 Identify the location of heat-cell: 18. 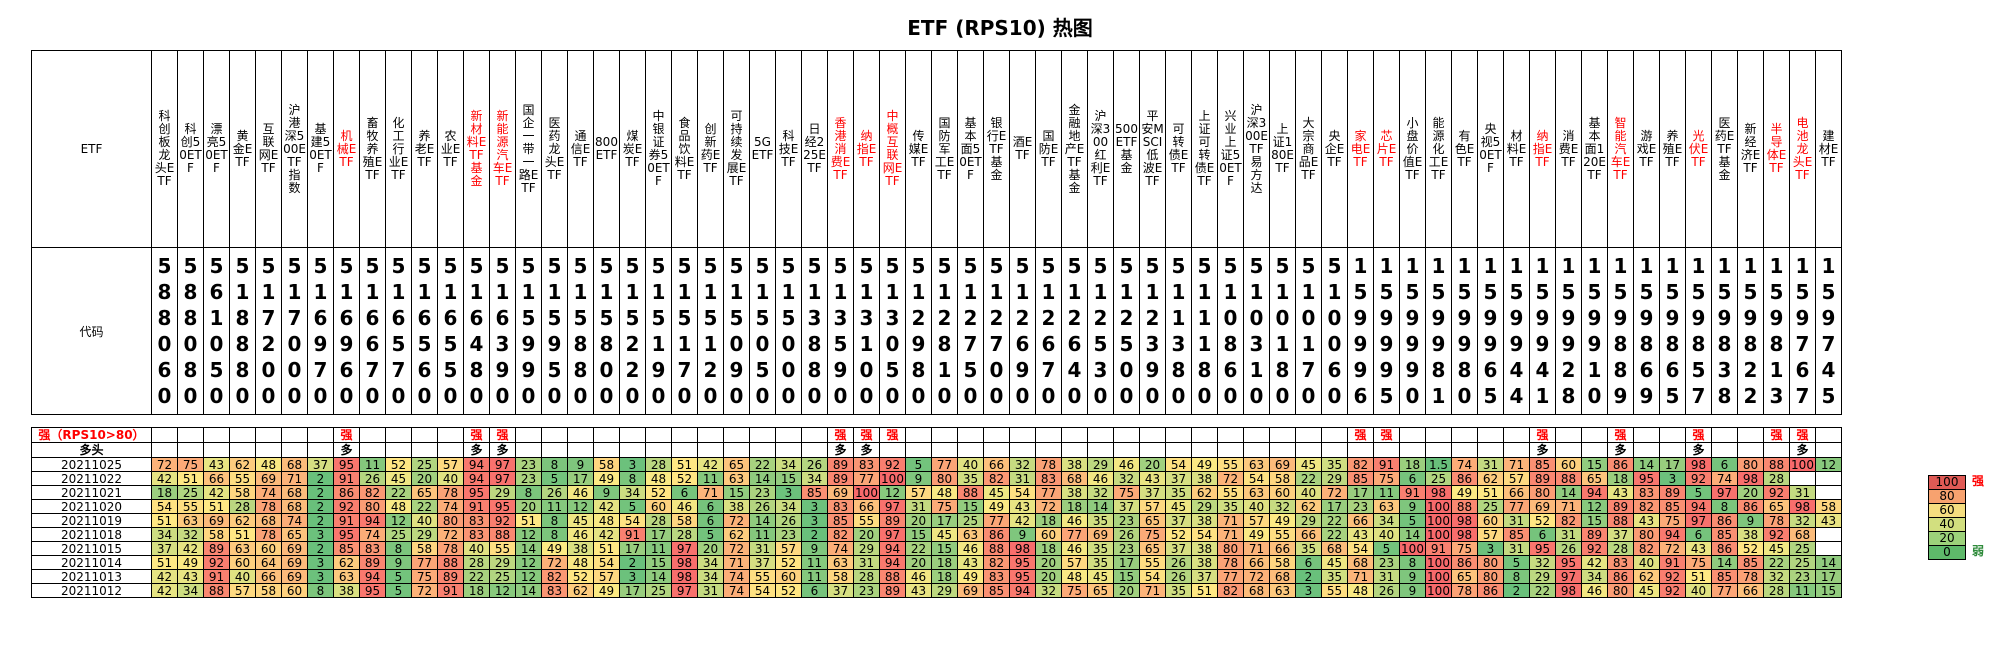
(476, 590).